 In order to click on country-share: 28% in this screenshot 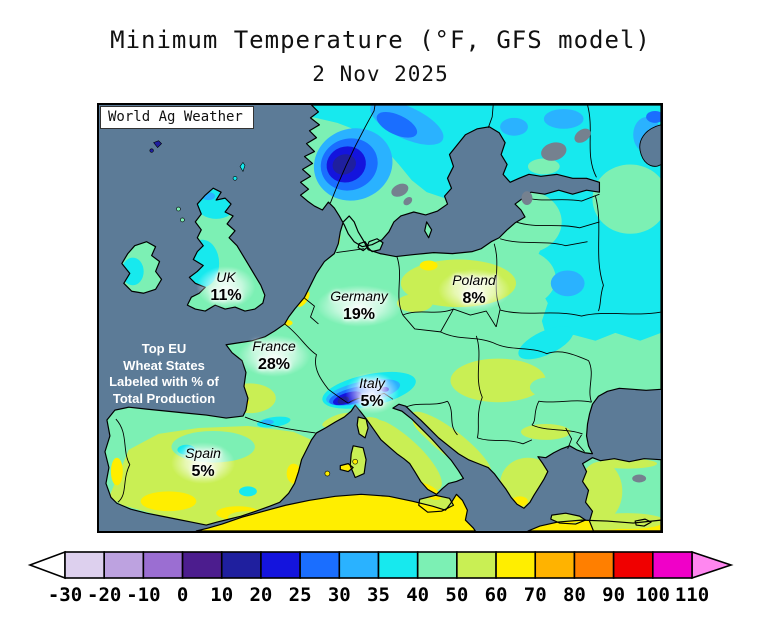, I will do `click(274, 364)`.